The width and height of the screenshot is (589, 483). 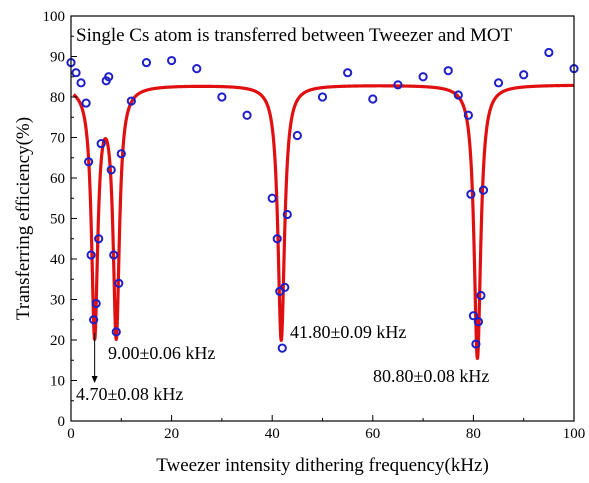 I want to click on x-tick-label: 20, so click(x=171, y=434).